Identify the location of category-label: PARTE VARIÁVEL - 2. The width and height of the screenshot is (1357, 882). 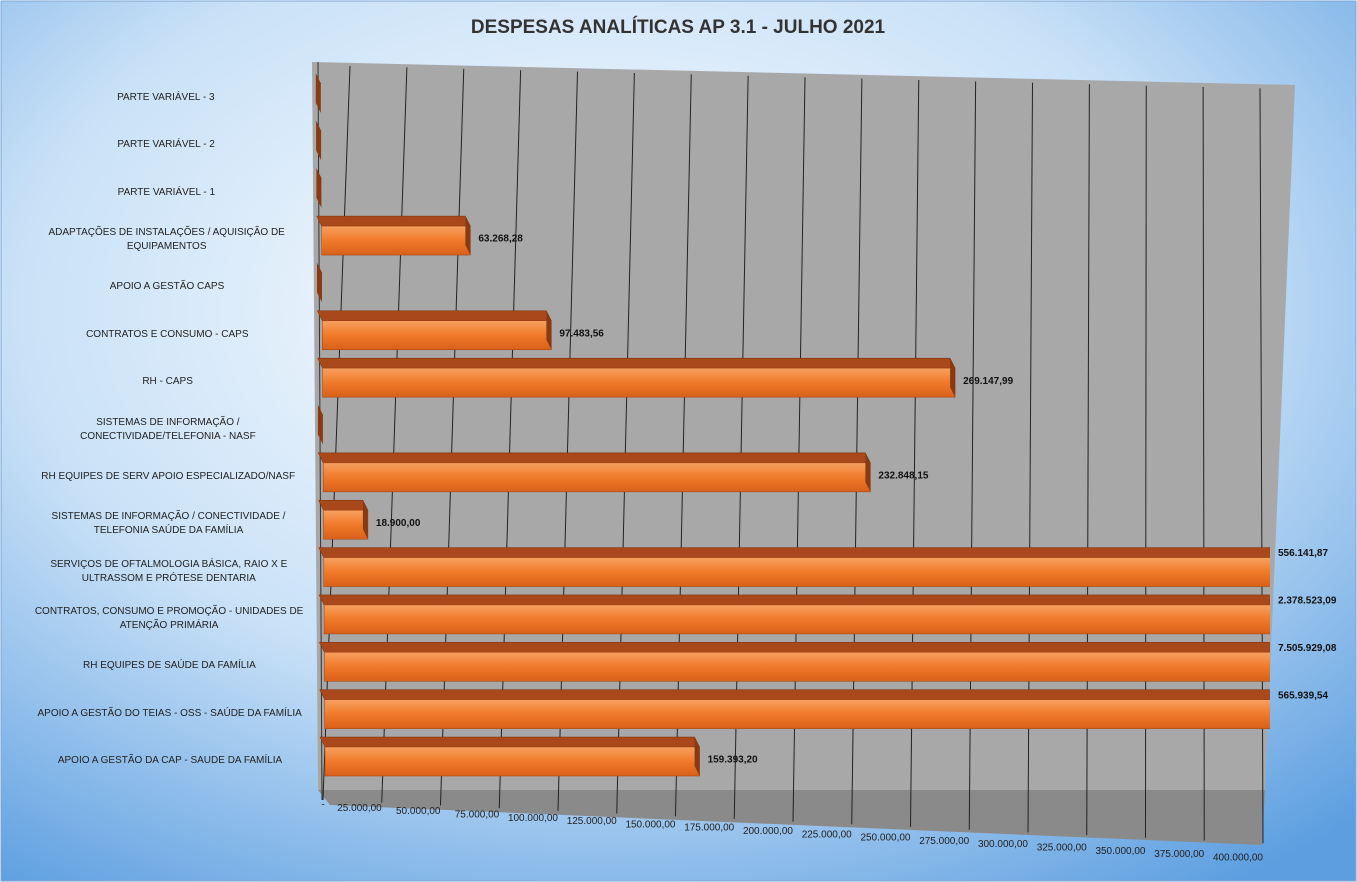
(166, 145).